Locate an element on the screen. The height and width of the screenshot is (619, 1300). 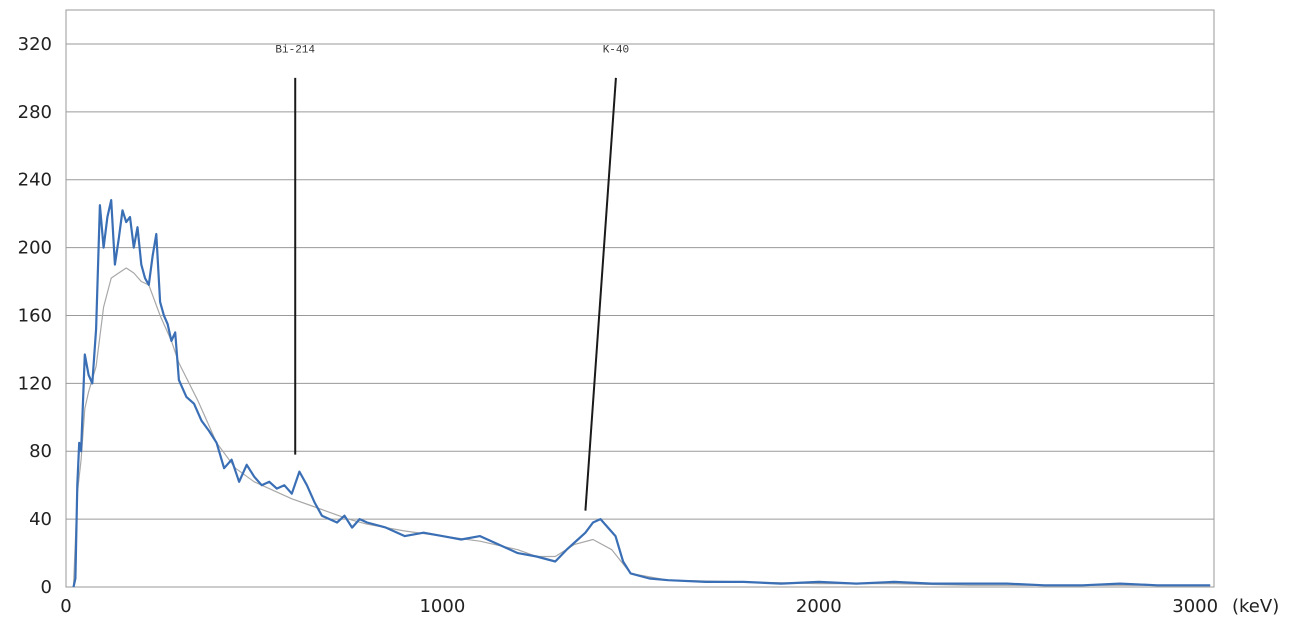
x-tick-label: 2000 is located at coordinates (819, 606).